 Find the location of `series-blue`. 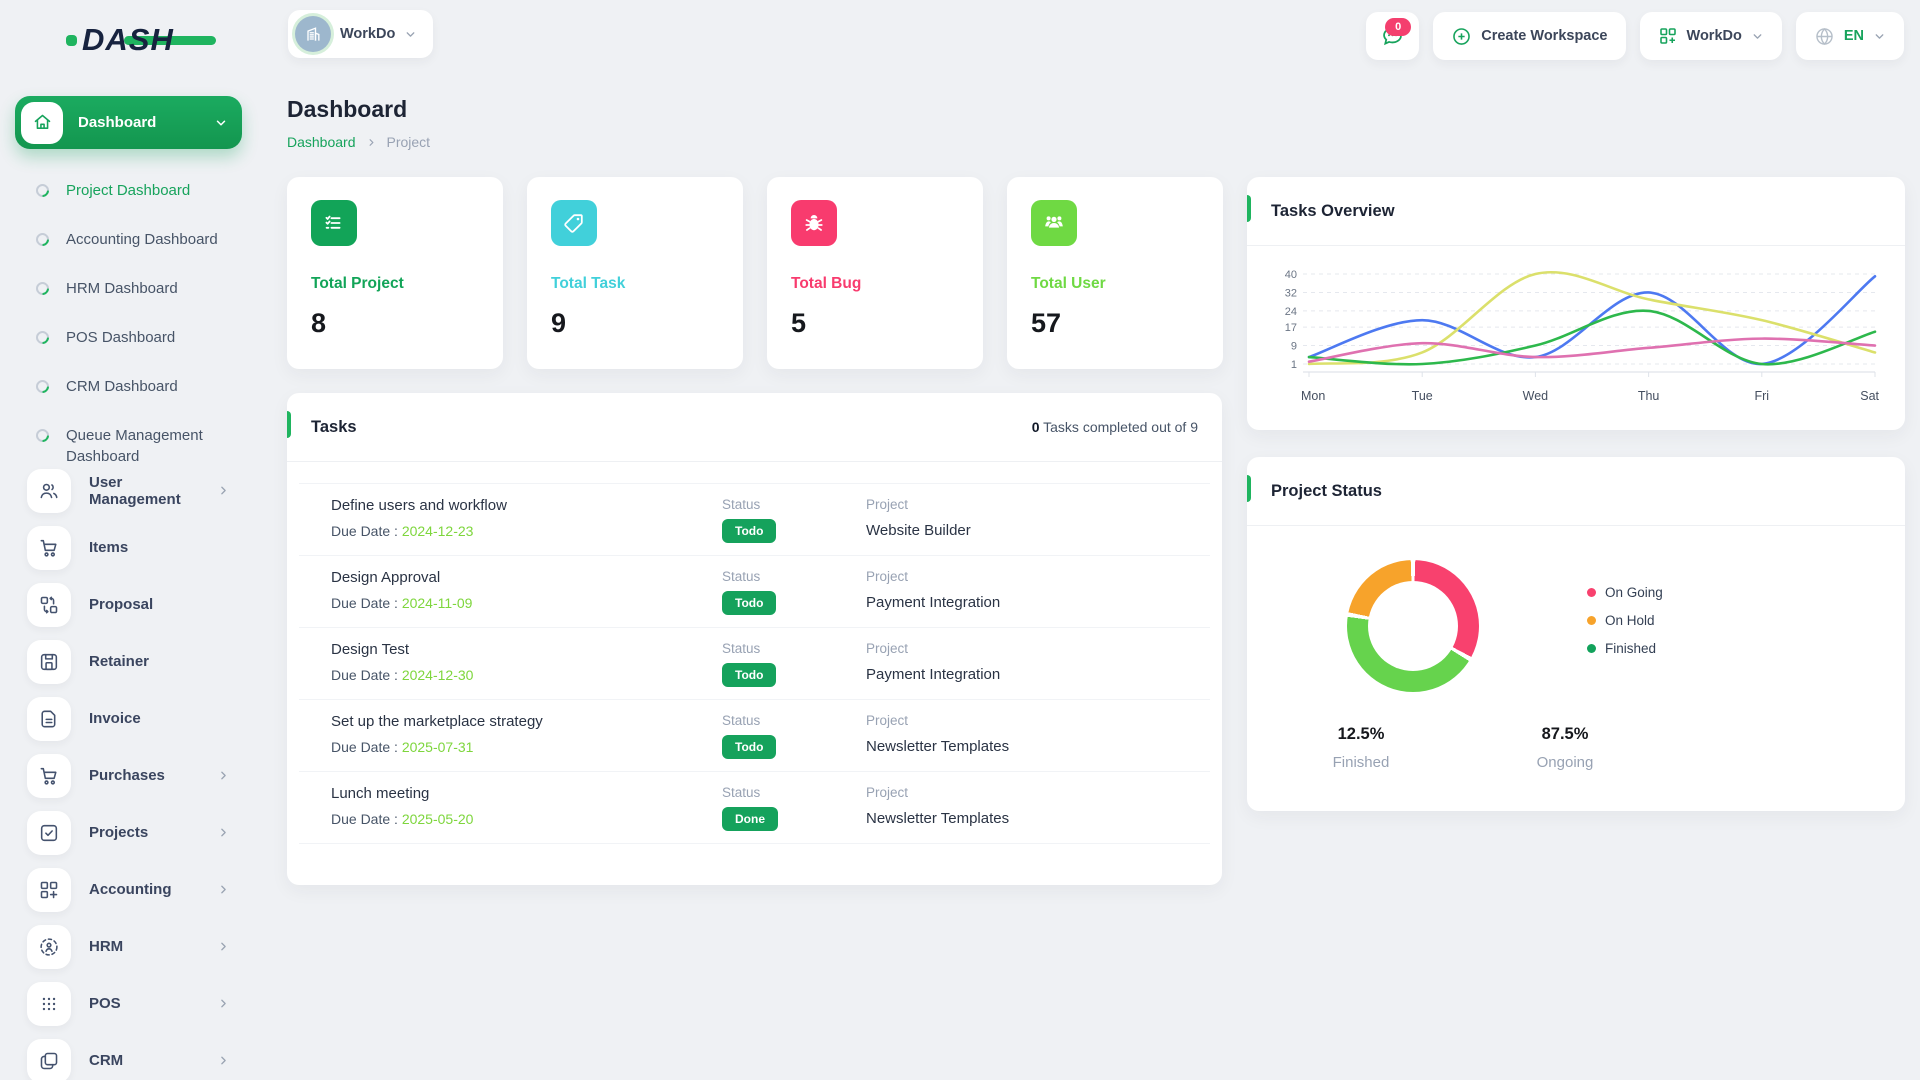

series-blue is located at coordinates (1592, 320).